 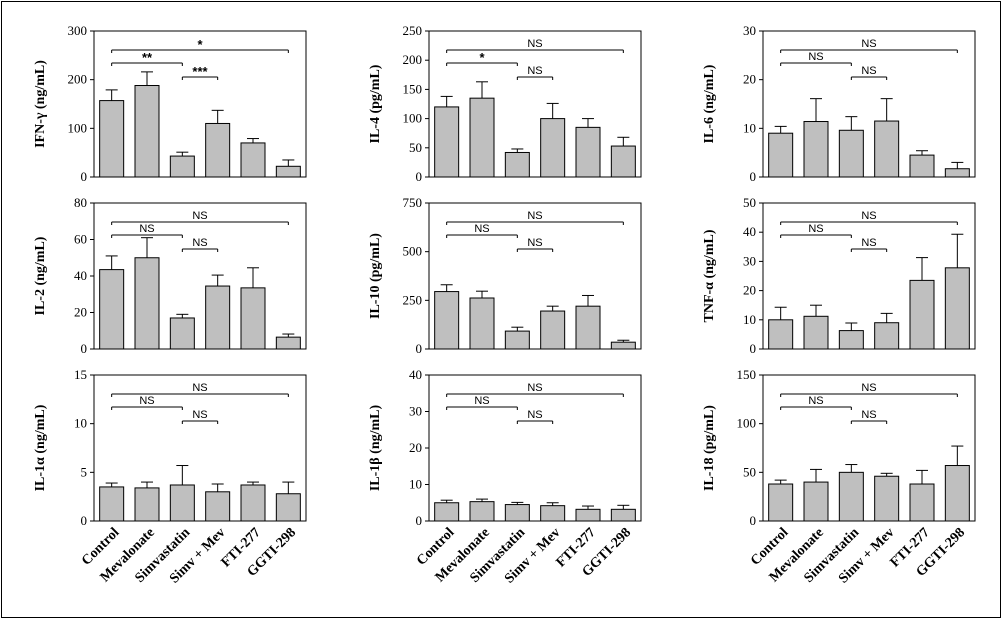 I want to click on significance-label: ***, so click(x=200, y=71).